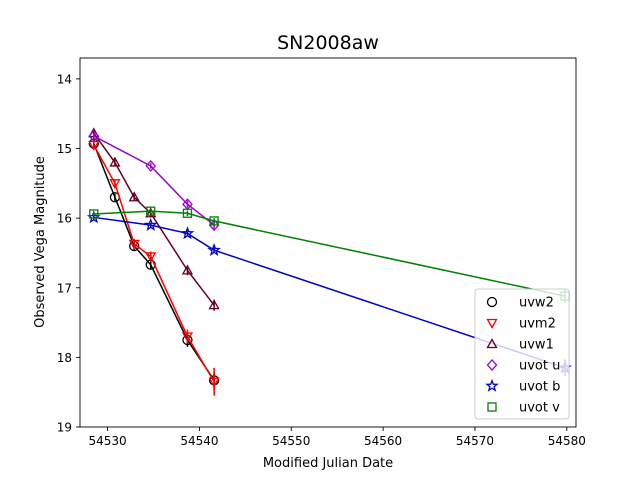 Image resolution: width=640 pixels, height=480 pixels. I want to click on y-tick-label: 14, so click(64, 79).